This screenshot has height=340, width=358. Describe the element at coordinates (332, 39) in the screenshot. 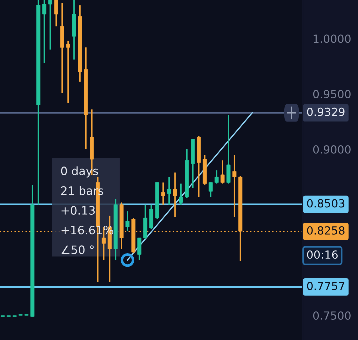

I see `y-tick-label: 1.0000` at that location.